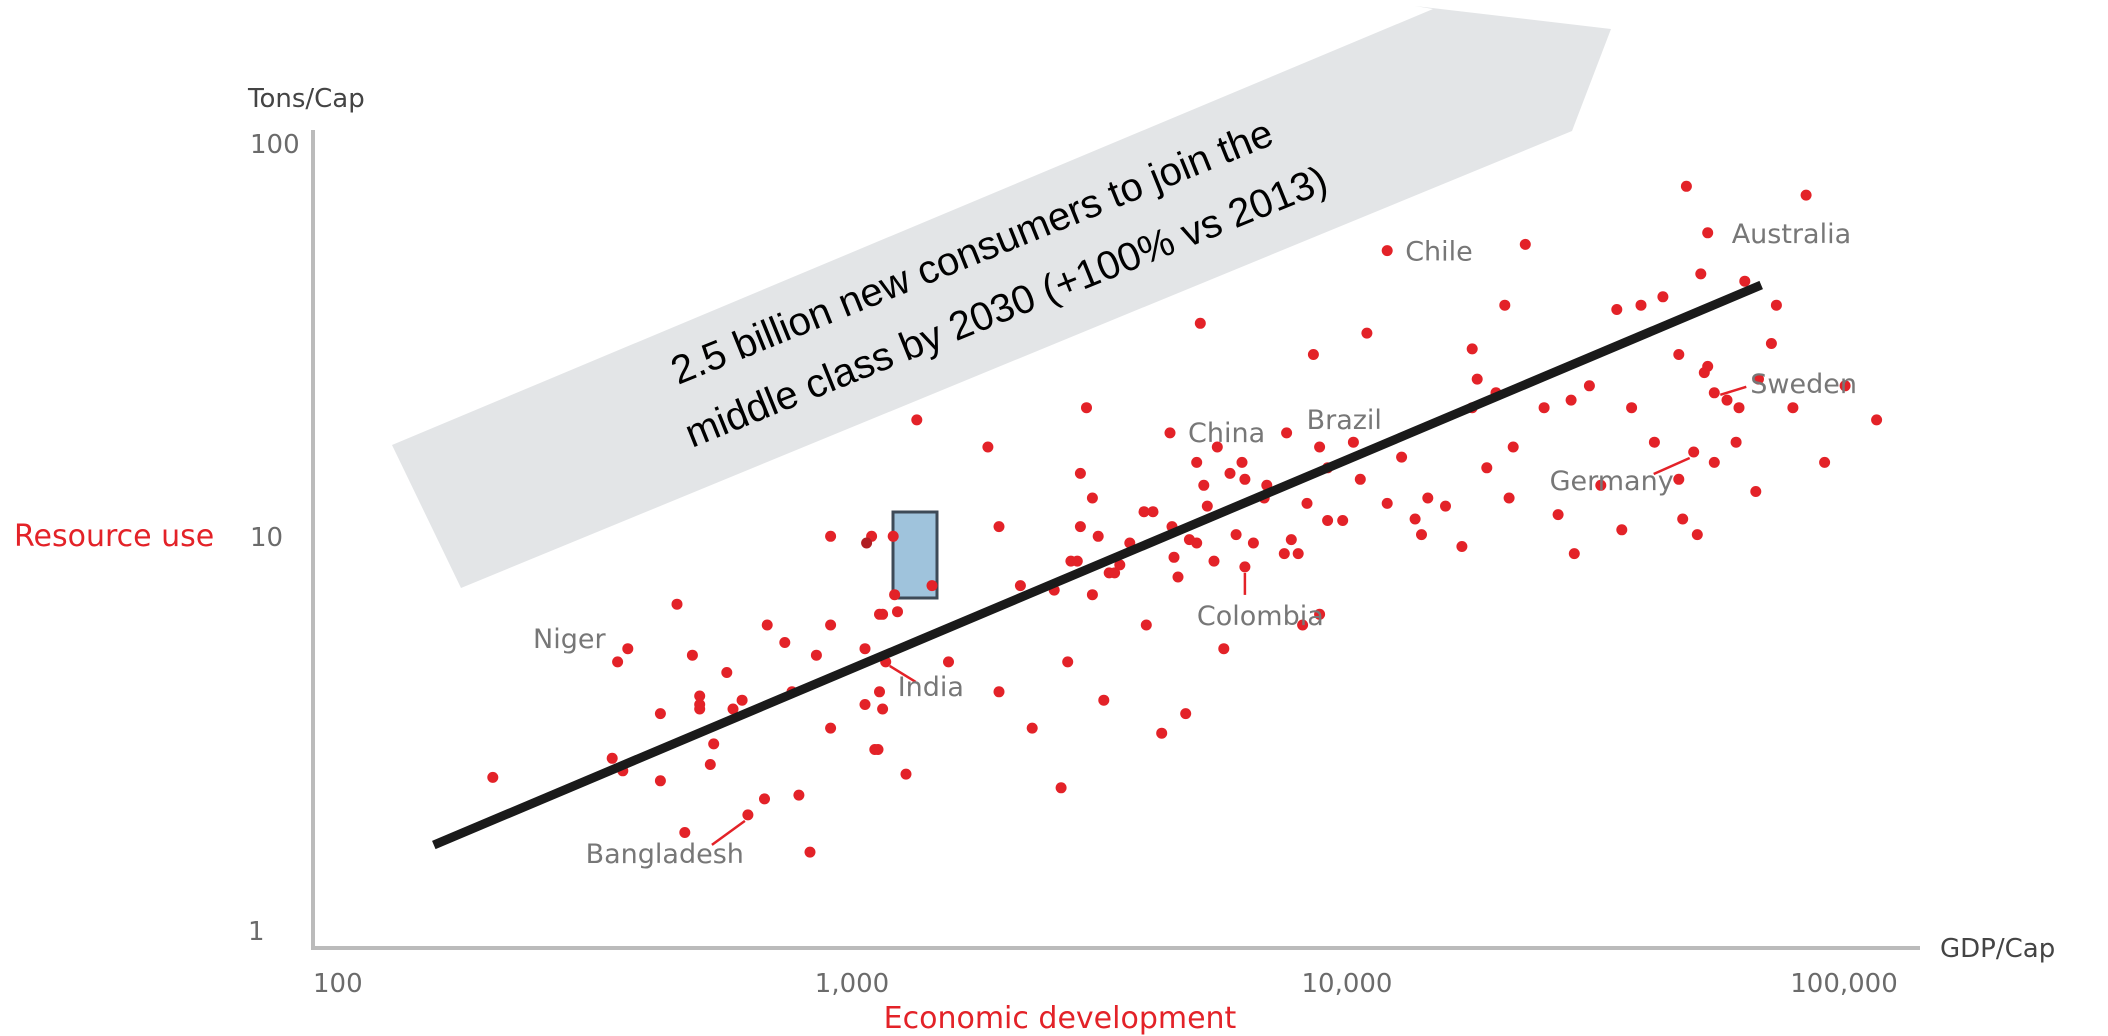 This screenshot has height=1036, width=2108. I want to click on y-axis-unit: Tons/Cap, so click(306, 99).